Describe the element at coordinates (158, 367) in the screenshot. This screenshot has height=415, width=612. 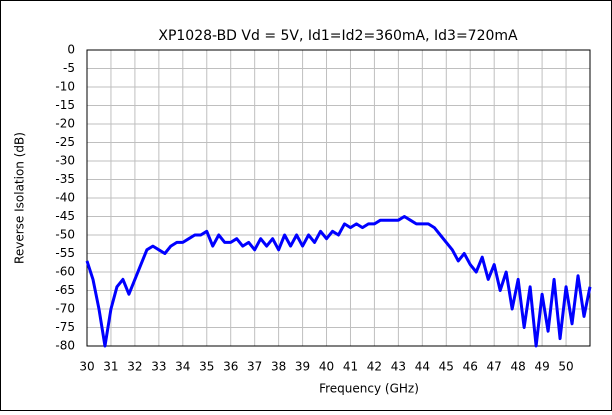
I see `x-tick-label: 33` at that location.